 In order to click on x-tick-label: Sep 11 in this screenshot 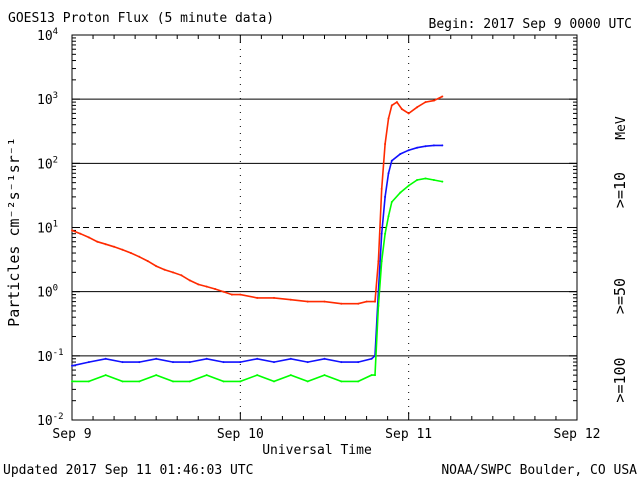, I will do `click(408, 434)`.